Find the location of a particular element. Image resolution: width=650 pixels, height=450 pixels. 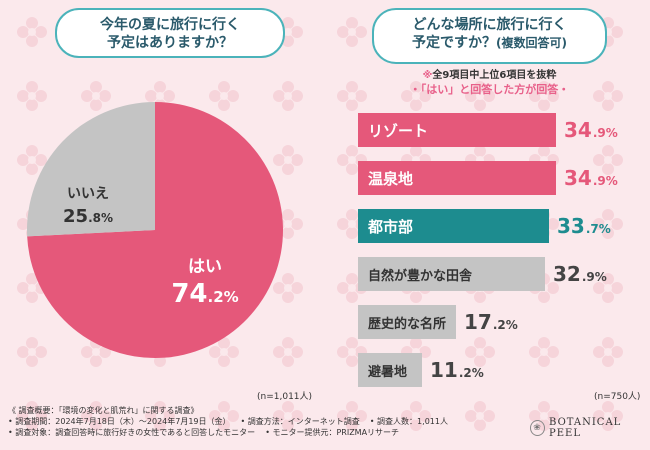

left-question-box: 今年の夏に旅行に行く 予定はありますか？ is located at coordinates (170, 33).